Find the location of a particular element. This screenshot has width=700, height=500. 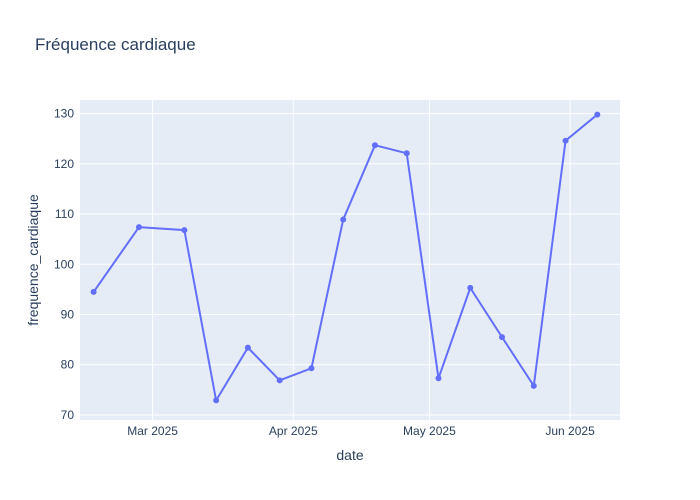

x-tick-label: May 2025 is located at coordinates (429, 431).